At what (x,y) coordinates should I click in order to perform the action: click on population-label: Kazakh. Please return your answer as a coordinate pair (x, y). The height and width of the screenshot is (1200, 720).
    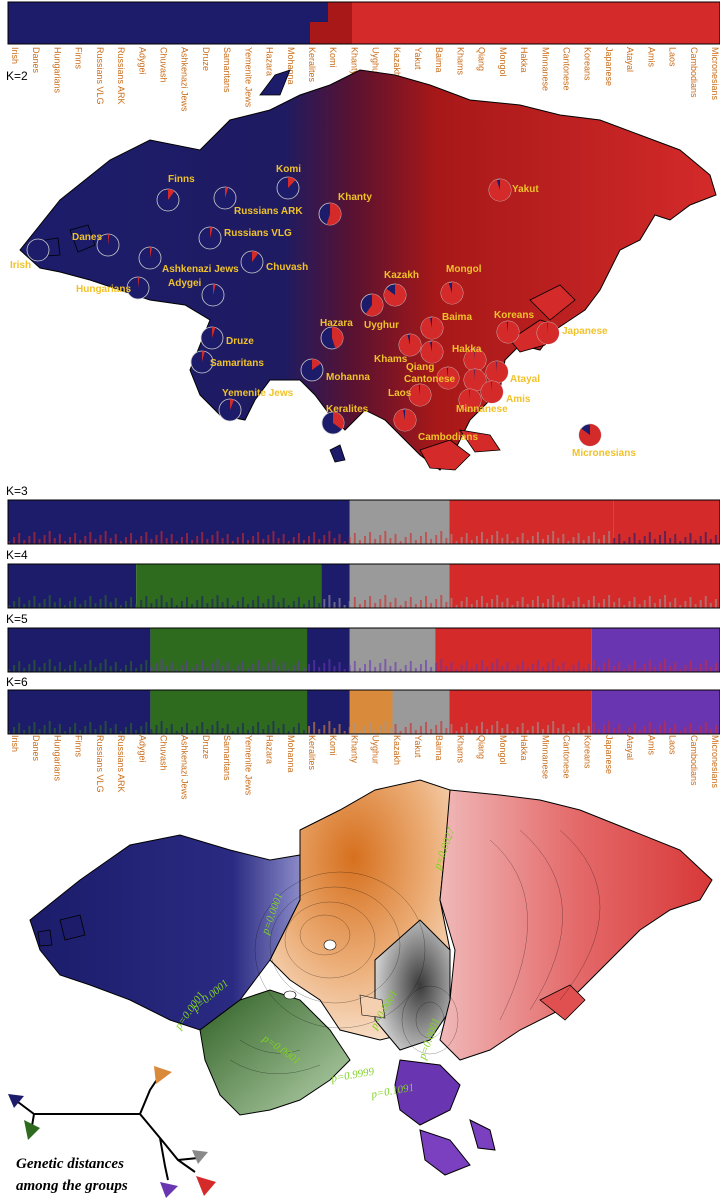
    Looking at the image, I should click on (397, 62).